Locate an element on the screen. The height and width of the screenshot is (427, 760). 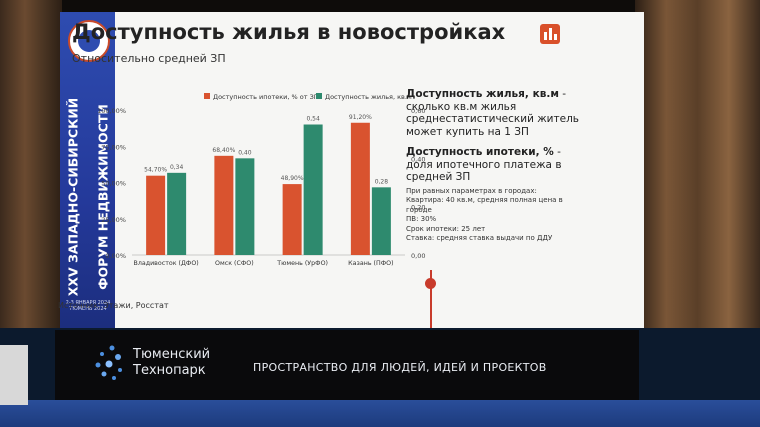
data-label: 91,20% is located at coordinates (360, 117).